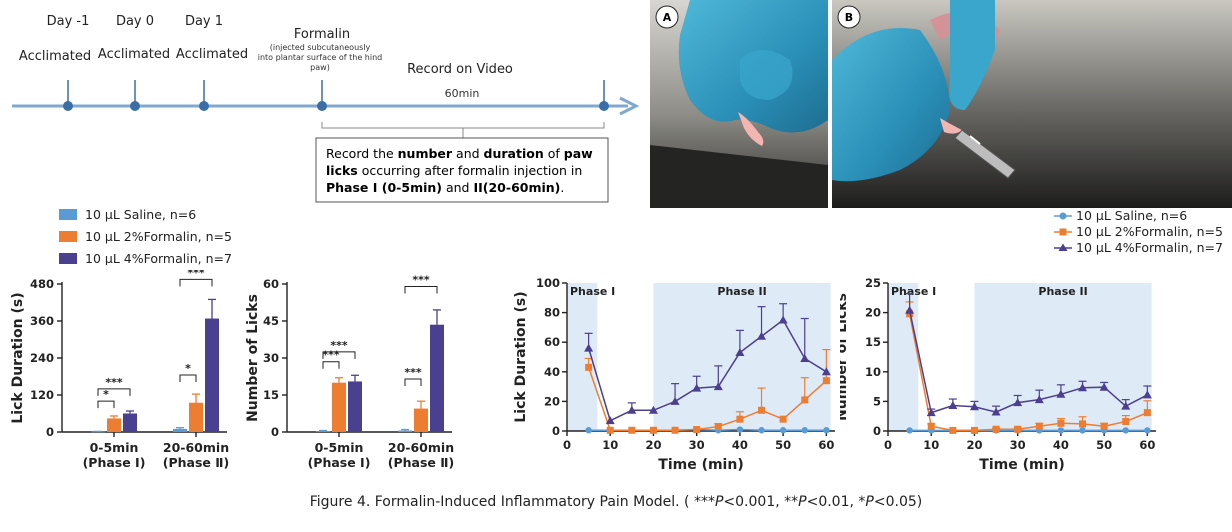 The image size is (1232, 532). I want to click on legend-marker-circle, so click(1063, 216).